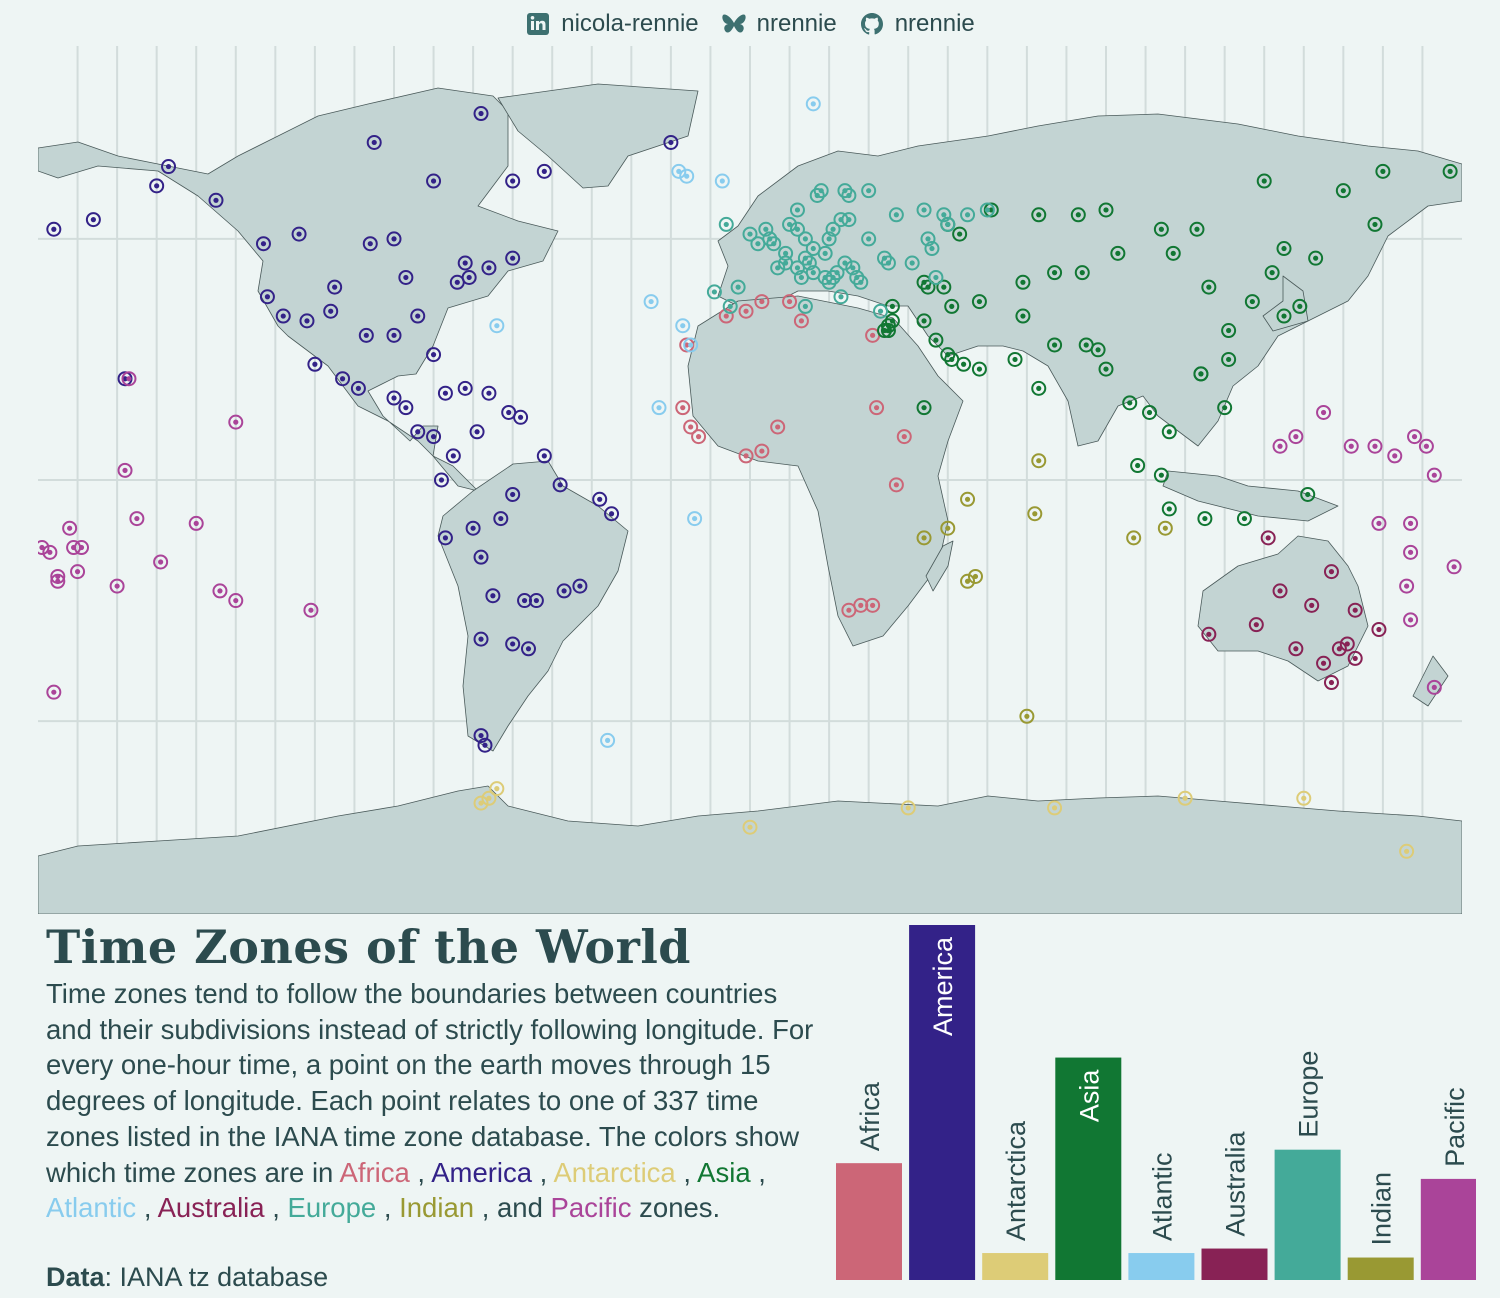  Describe the element at coordinates (724, 1172) in the screenshot. I see `legend-asia: Asia` at that location.